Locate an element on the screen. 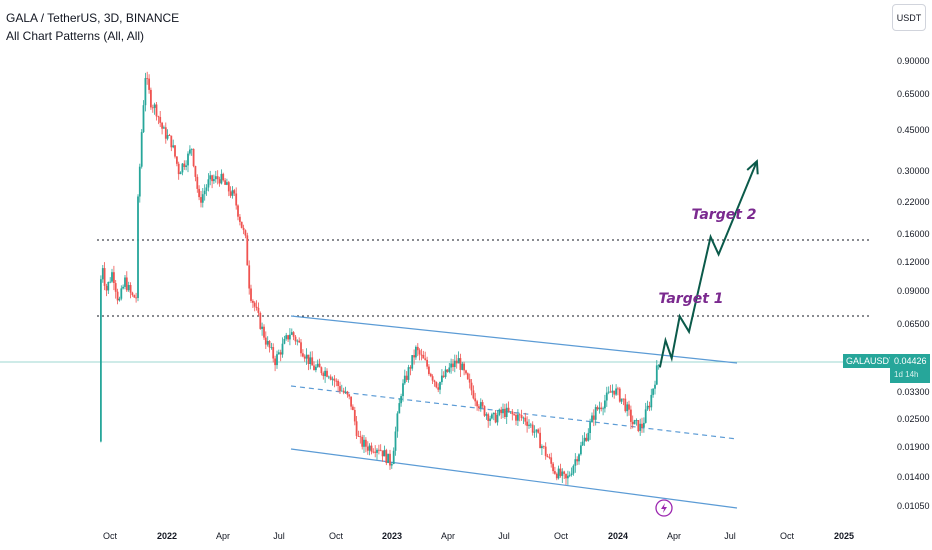  y-tick-label: 0.22000 is located at coordinates (913, 202).